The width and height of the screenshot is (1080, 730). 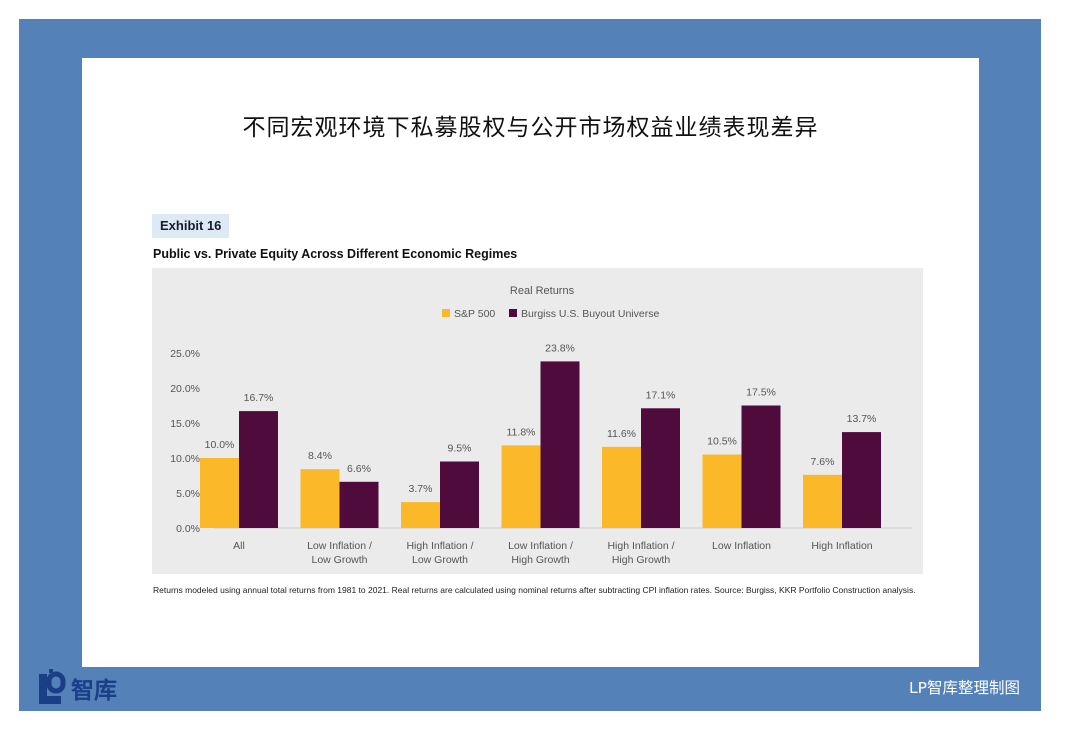 What do you see at coordinates (188, 494) in the screenshot?
I see `y-tick-label: 5.0%` at bounding box center [188, 494].